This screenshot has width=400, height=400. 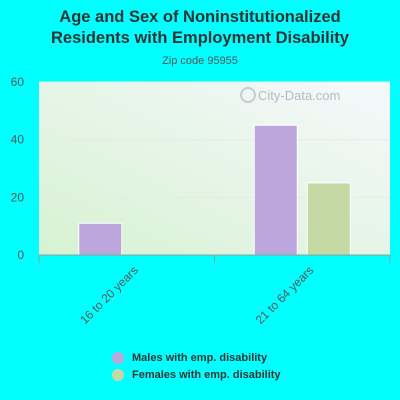 I want to click on legend-item-females: Females with emp. disability, so click(x=196, y=374).